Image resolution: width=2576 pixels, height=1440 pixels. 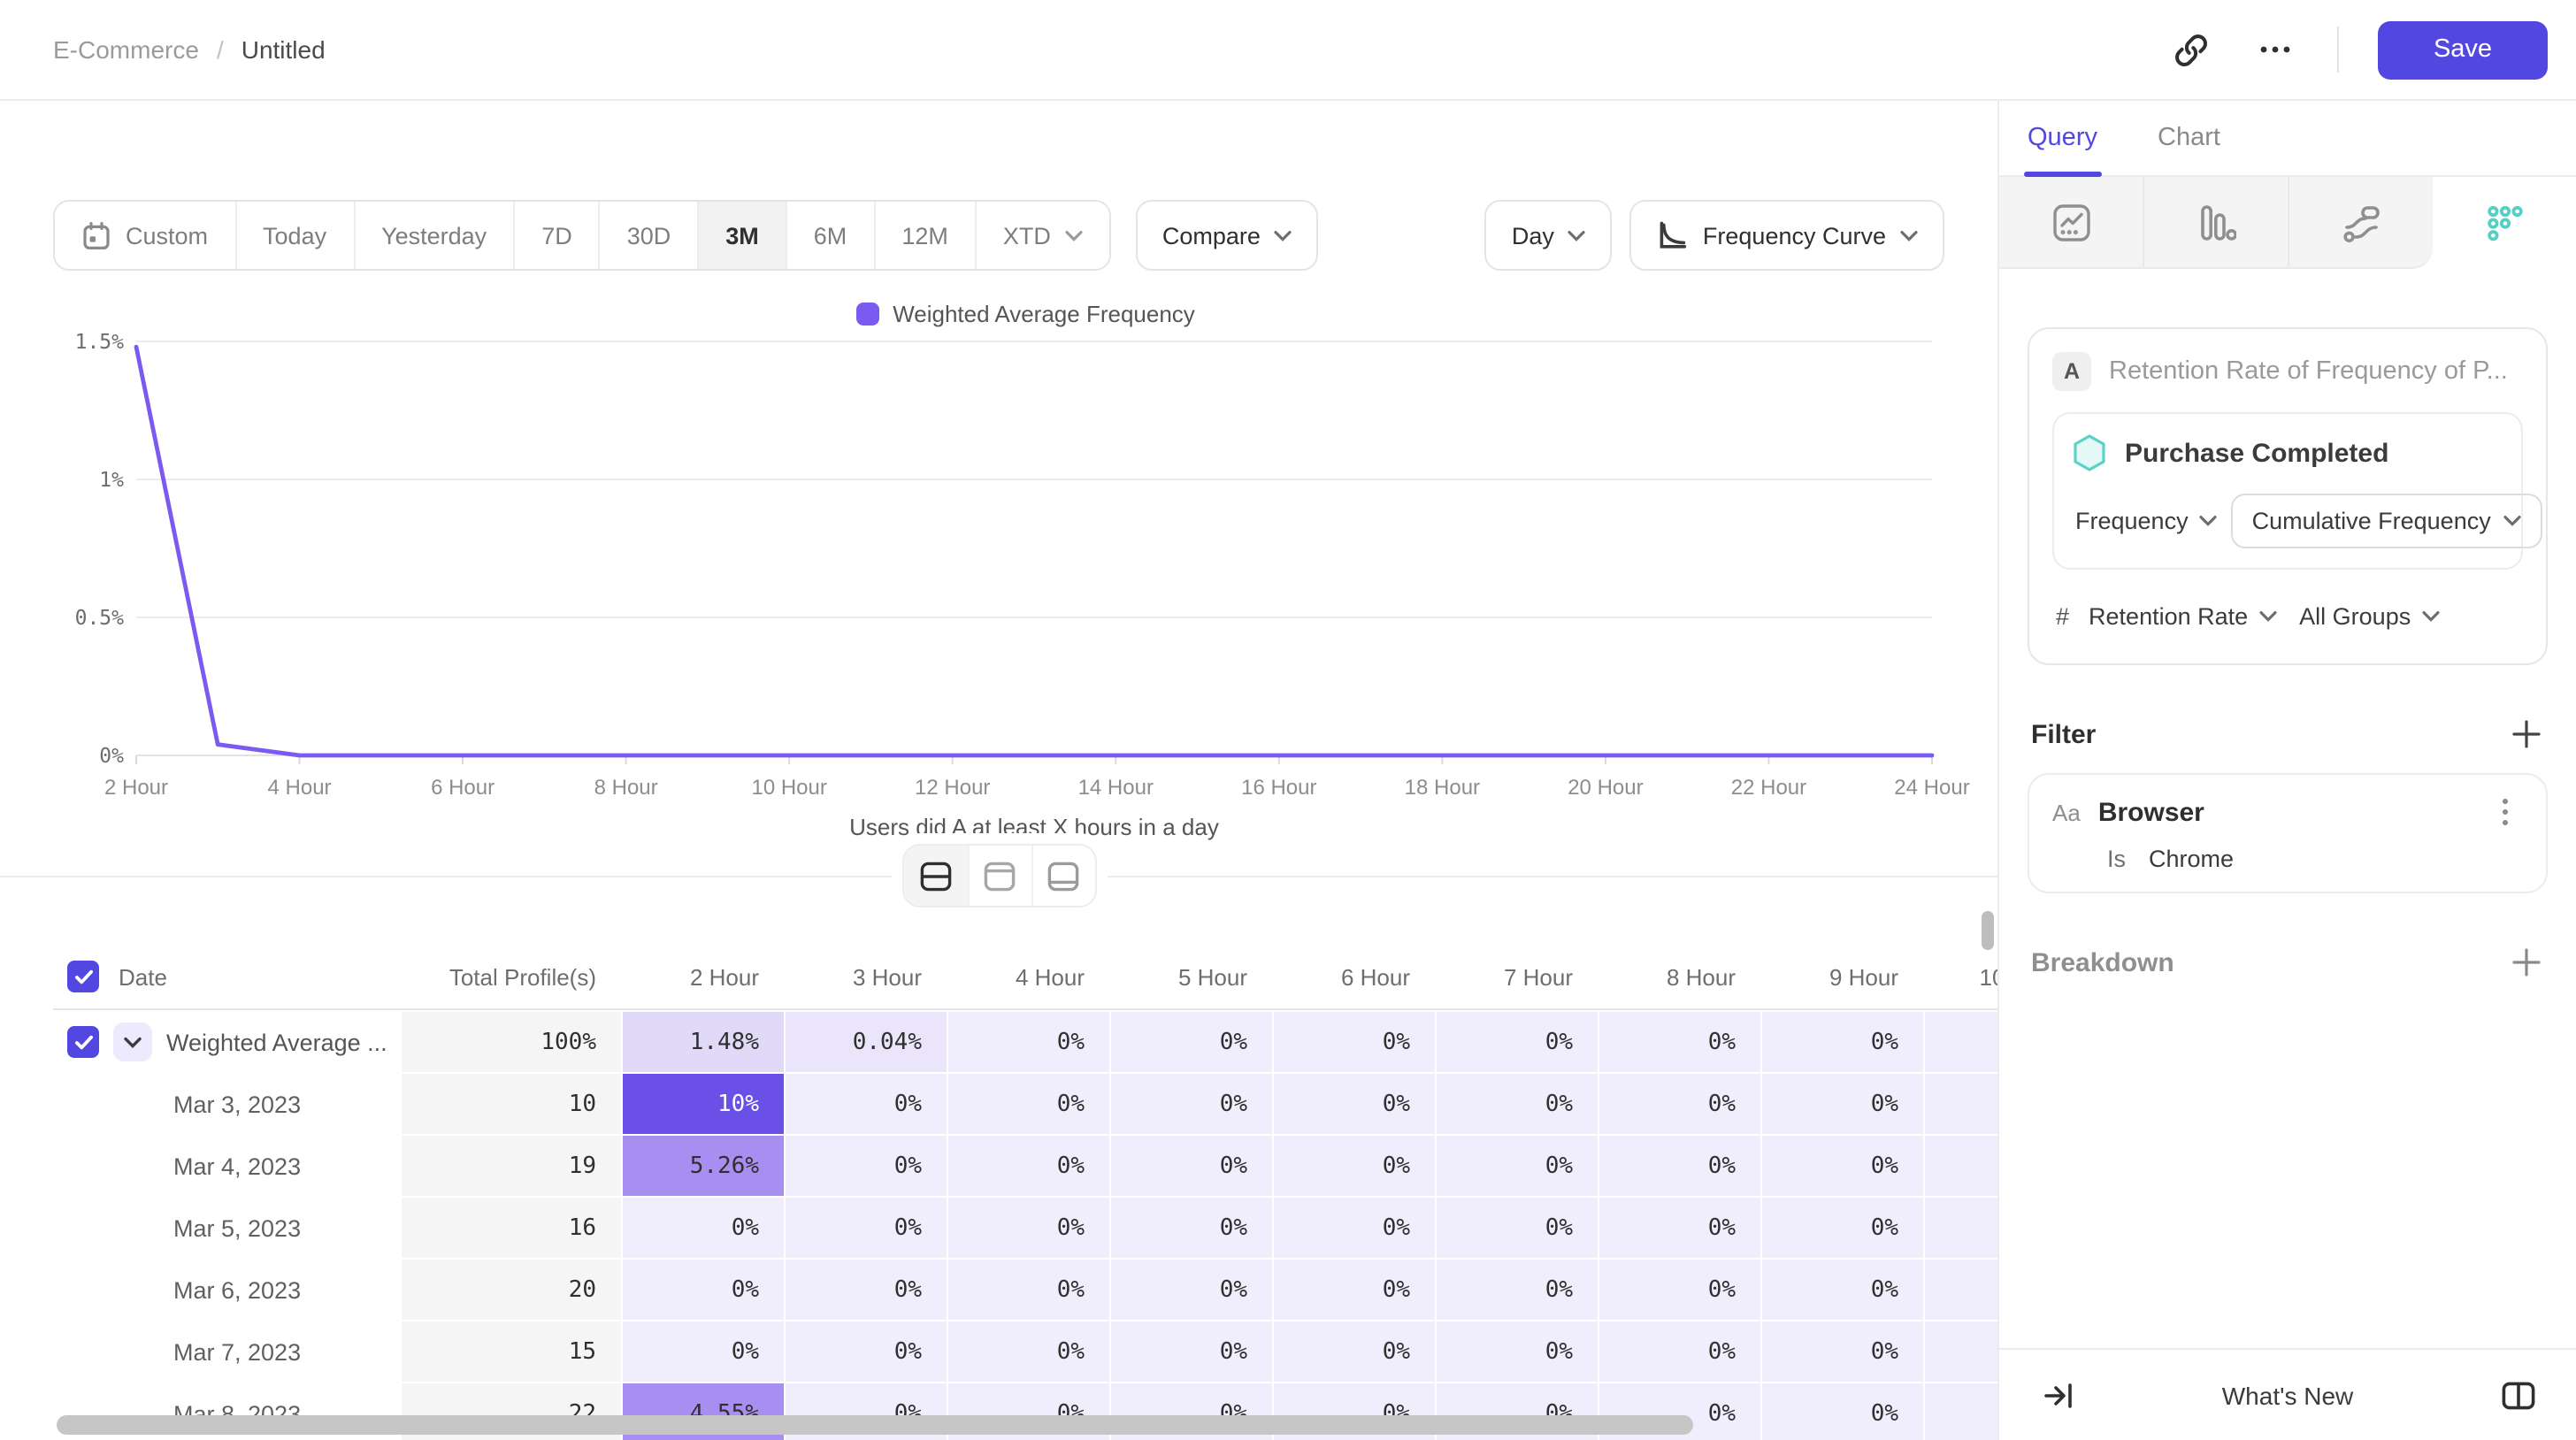 What do you see at coordinates (829, 235) in the screenshot?
I see `range-6m-button: 6M` at bounding box center [829, 235].